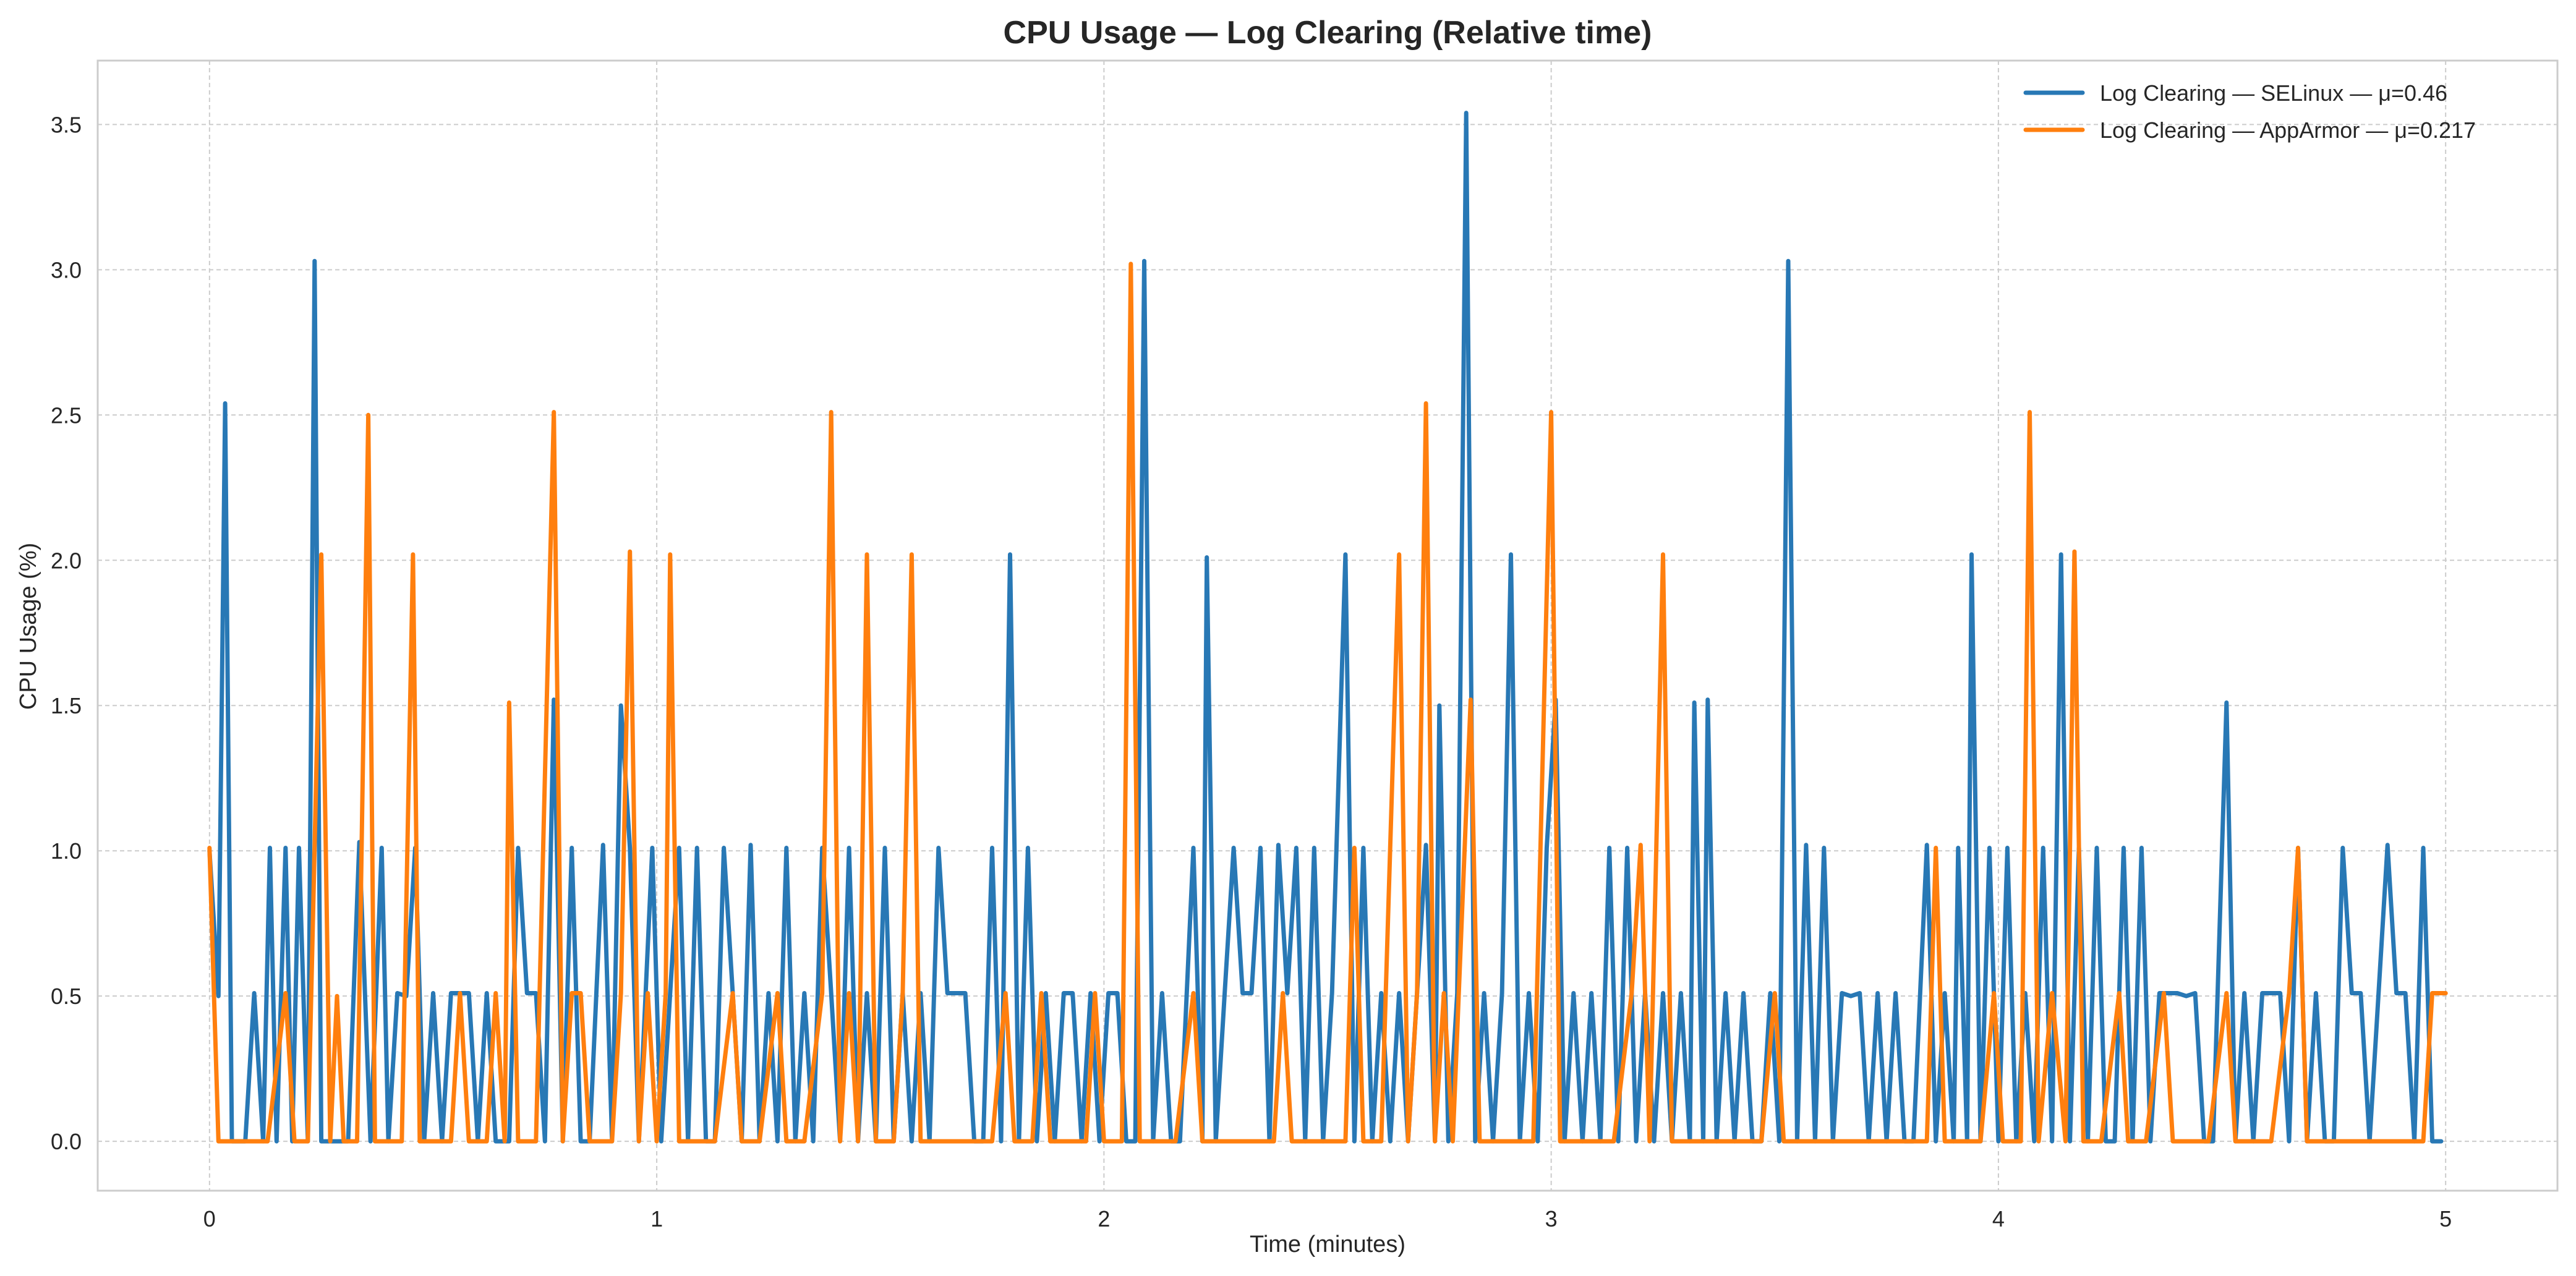 This screenshot has height=1276, width=2576. I want to click on y-tick-label: 0.5, so click(66, 996).